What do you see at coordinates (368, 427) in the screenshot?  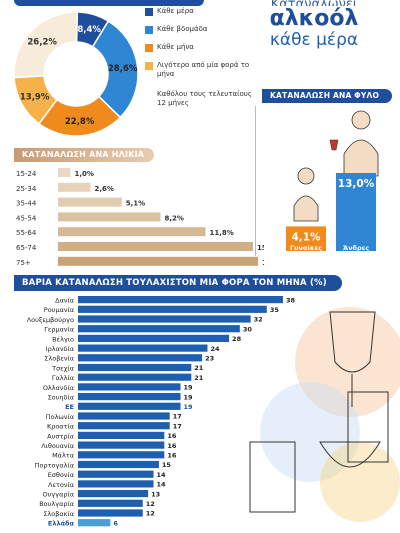 I see `bottle-icon` at bounding box center [368, 427].